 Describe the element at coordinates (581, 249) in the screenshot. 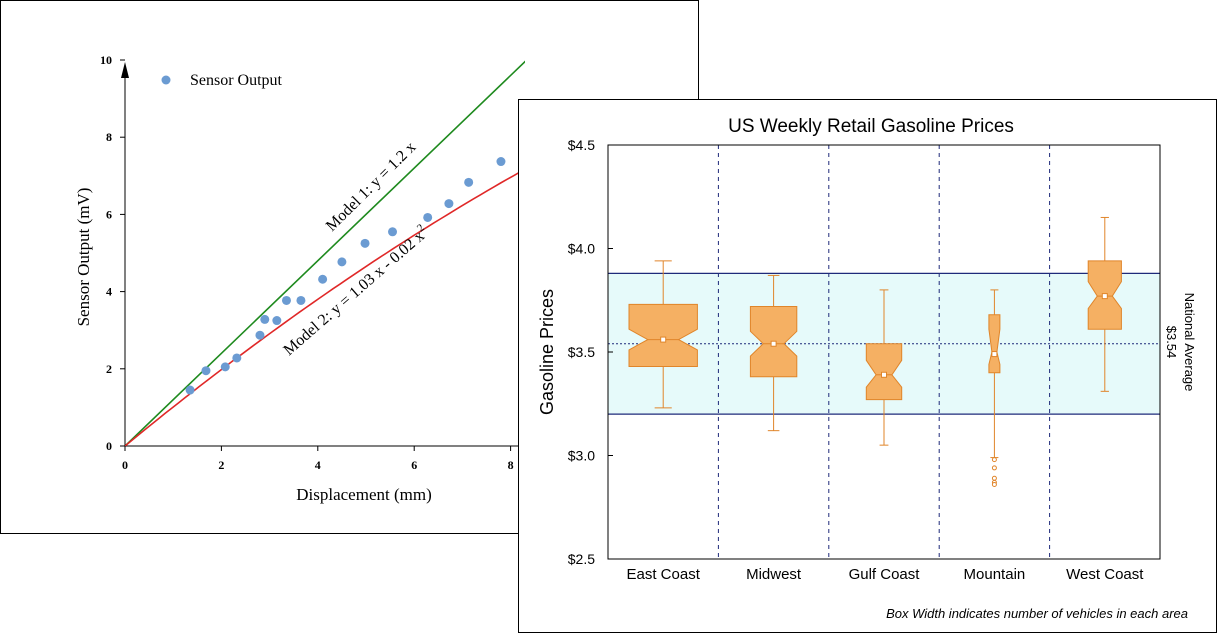

I see `y-tick-label: $4.0` at that location.